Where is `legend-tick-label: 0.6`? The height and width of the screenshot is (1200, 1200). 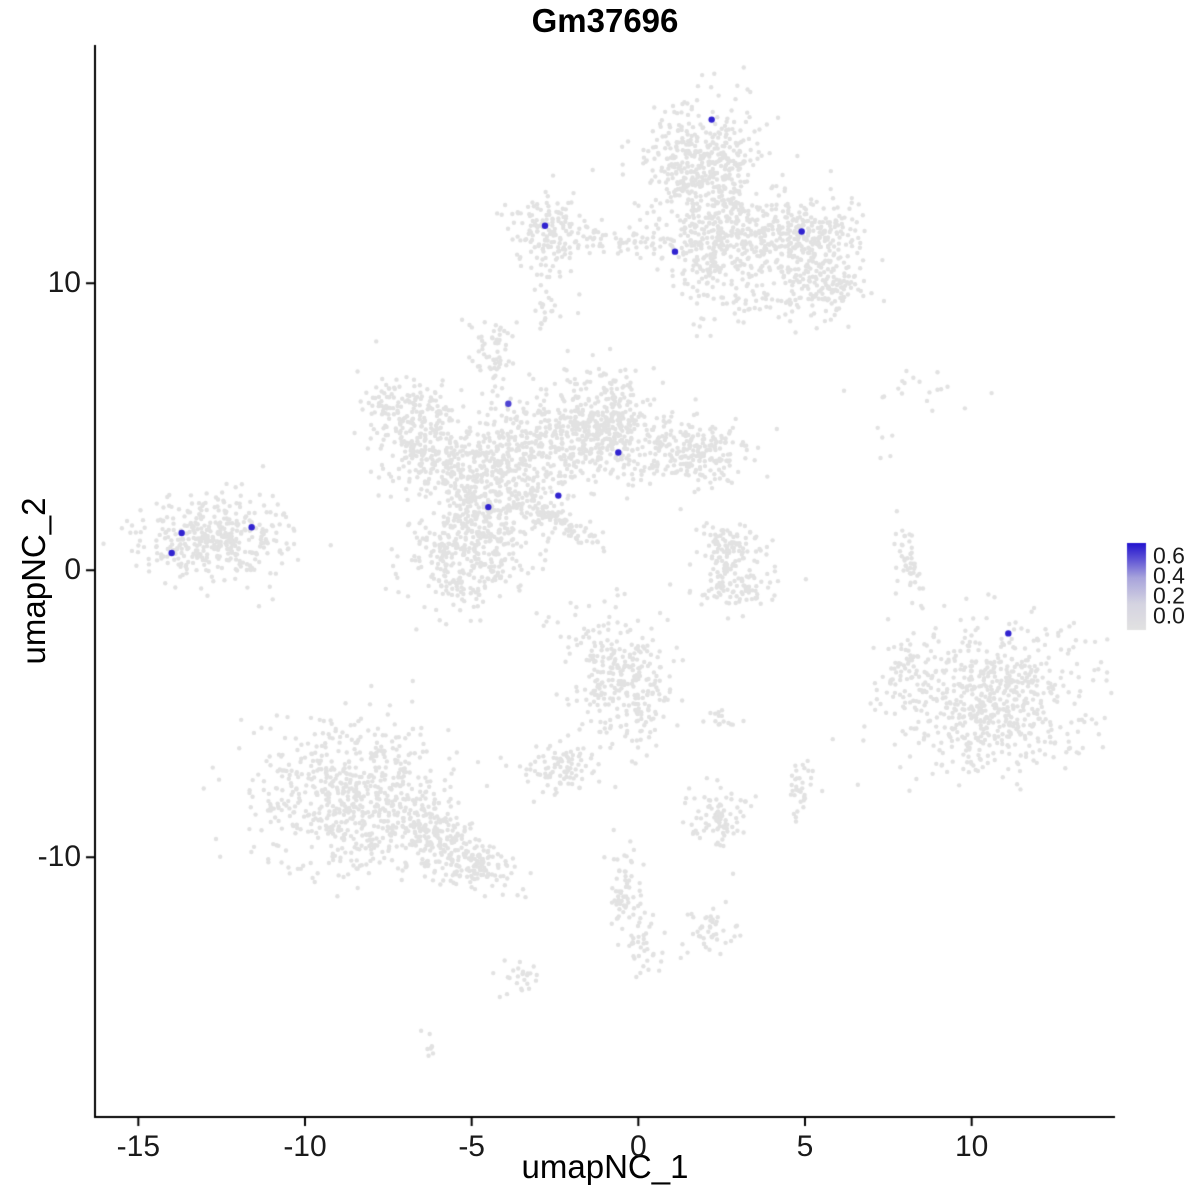 legend-tick-label: 0.6 is located at coordinates (1169, 555).